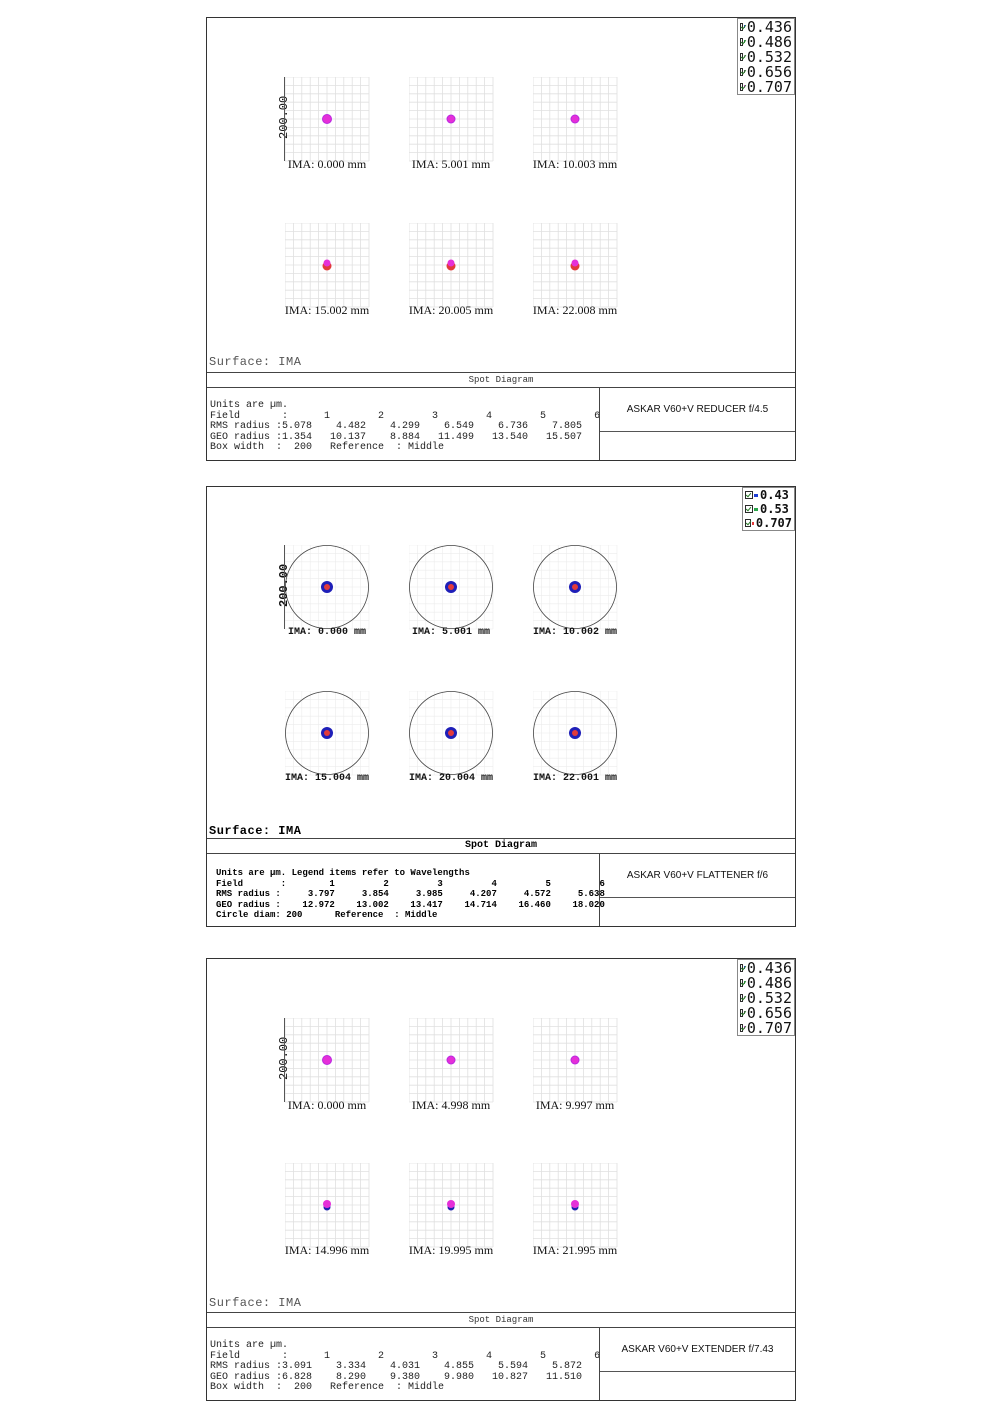 Image resolution: width=1000 pixels, height=1422 pixels. Describe the element at coordinates (455, 164) in the screenshot. I see `field-value: 5.001` at that location.